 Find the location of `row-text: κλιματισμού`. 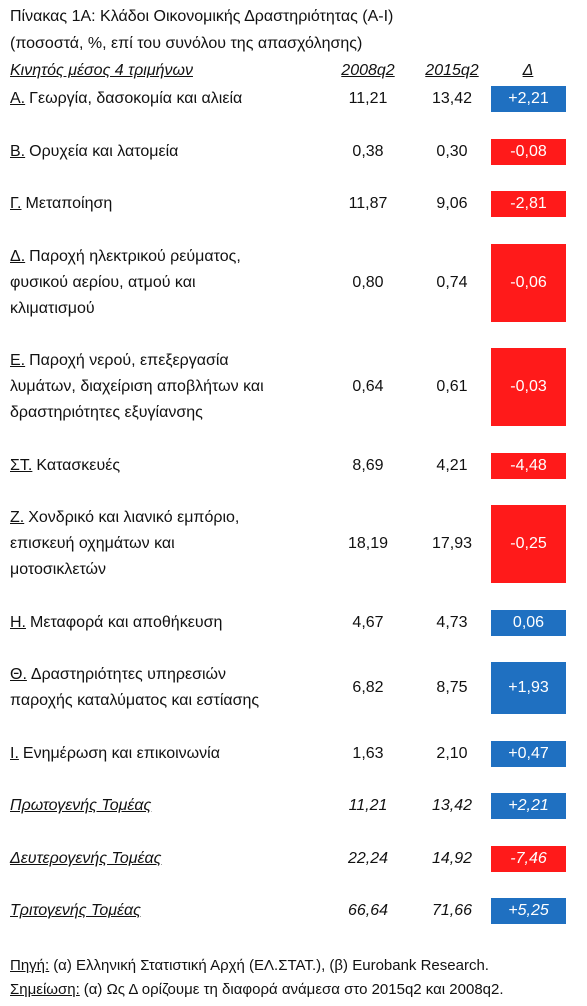

row-text: κλιματισμού is located at coordinates (52, 308).